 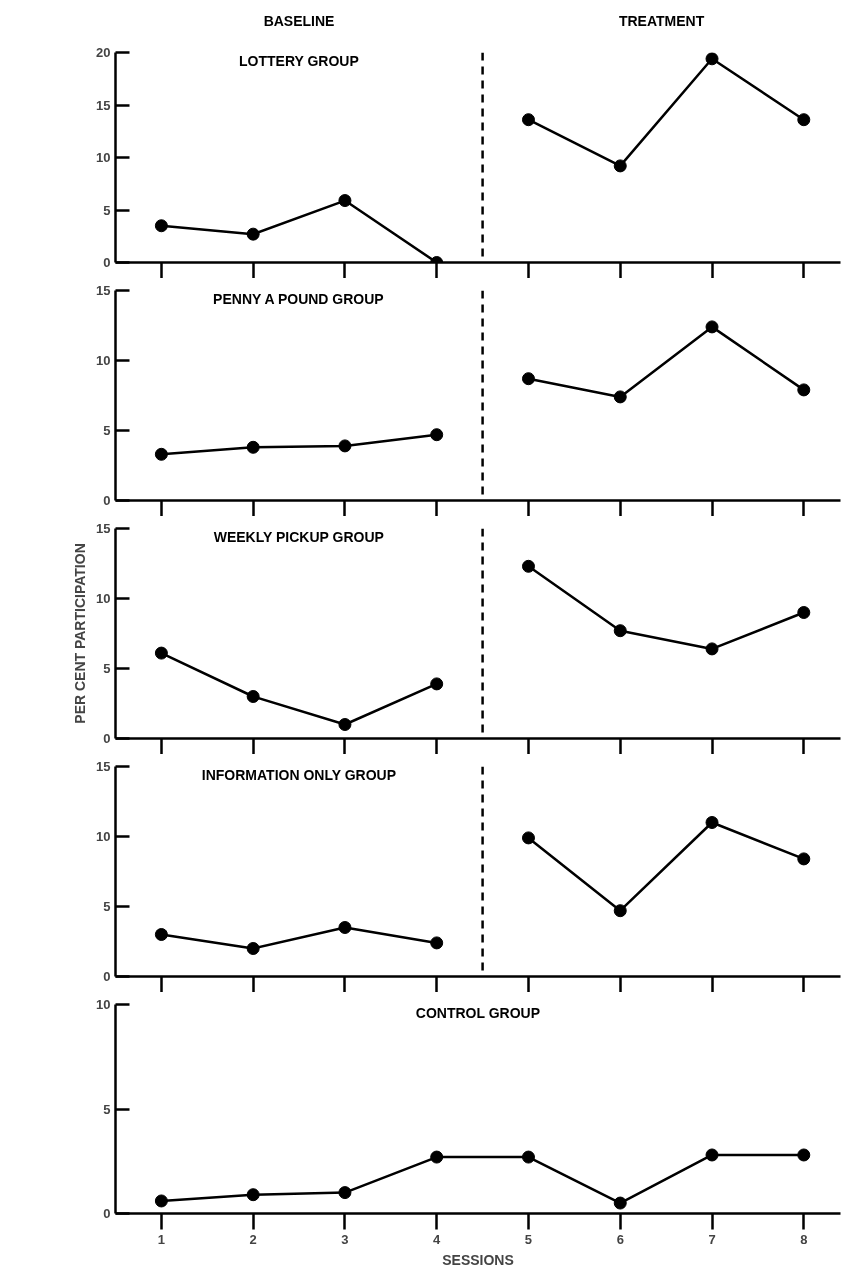 I want to click on x-tick-label: 6, so click(x=620, y=1239).